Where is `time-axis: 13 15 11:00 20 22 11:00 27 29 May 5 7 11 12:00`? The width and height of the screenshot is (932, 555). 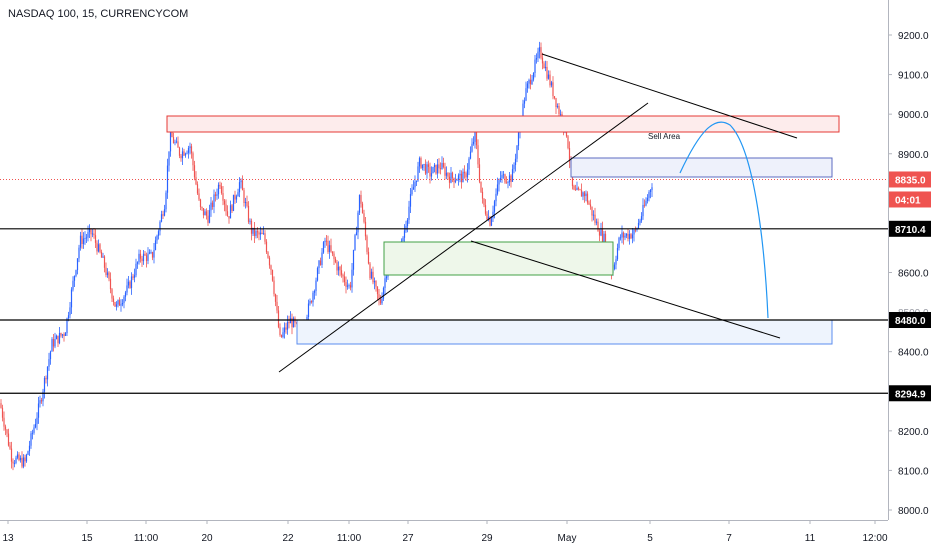 time-axis: 13 15 11:00 20 22 11:00 27 29 May 5 7 11 12:00 is located at coordinates (444, 532).